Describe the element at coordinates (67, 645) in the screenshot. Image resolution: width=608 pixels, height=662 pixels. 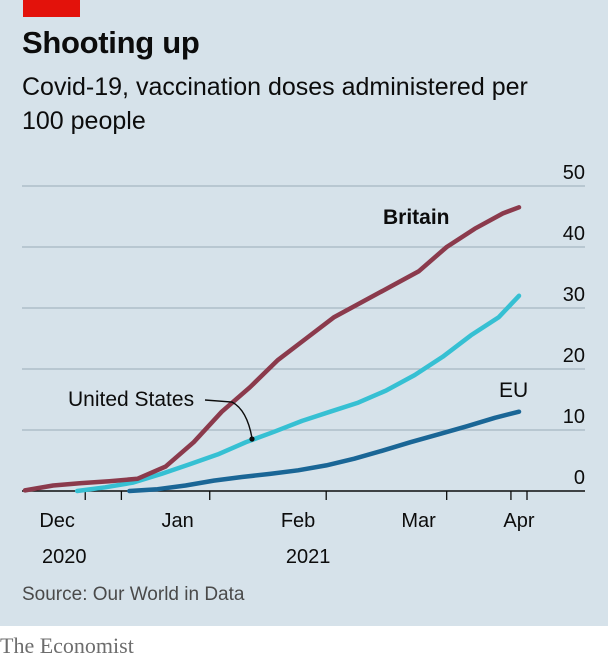
I see `economist-wordmark: The Economist` at that location.